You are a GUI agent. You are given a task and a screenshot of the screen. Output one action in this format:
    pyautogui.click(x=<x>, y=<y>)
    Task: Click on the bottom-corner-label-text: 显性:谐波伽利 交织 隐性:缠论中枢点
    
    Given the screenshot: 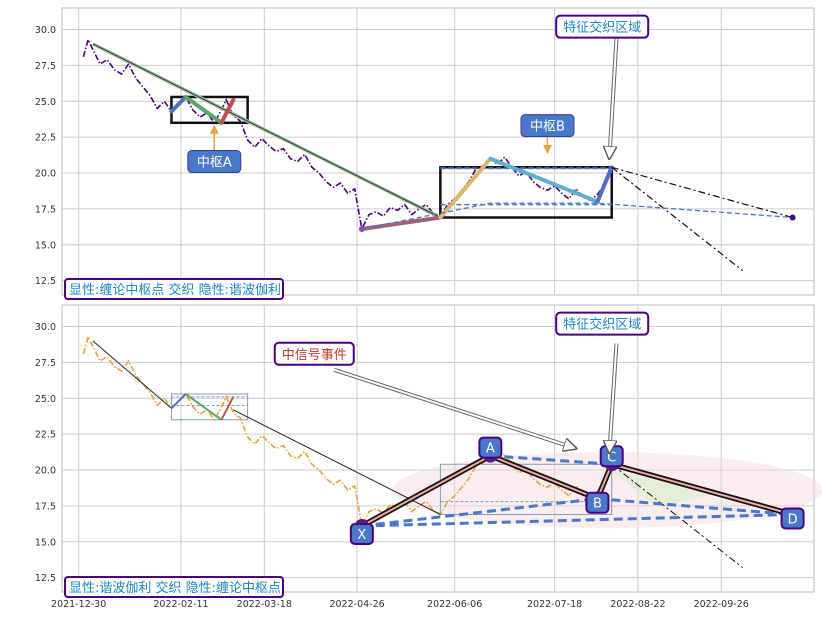 What is the action you would take?
    pyautogui.click(x=175, y=588)
    